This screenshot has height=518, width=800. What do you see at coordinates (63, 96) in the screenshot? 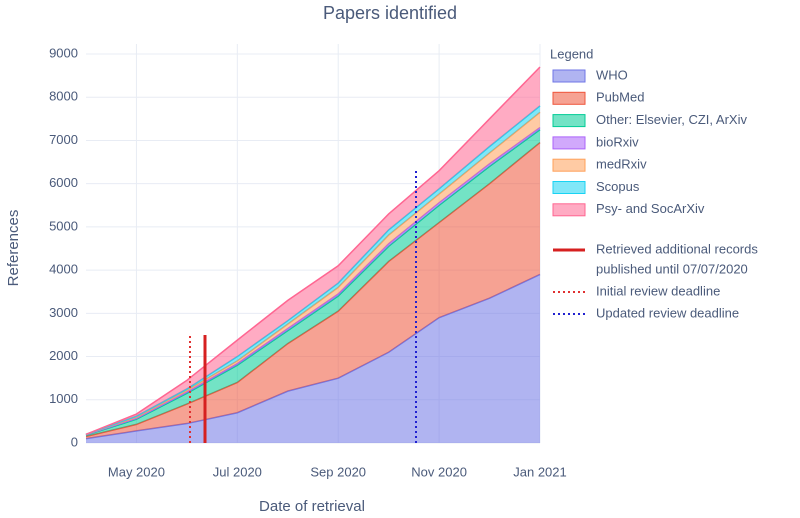
I see `y-tick-label: 8000` at bounding box center [63, 96].